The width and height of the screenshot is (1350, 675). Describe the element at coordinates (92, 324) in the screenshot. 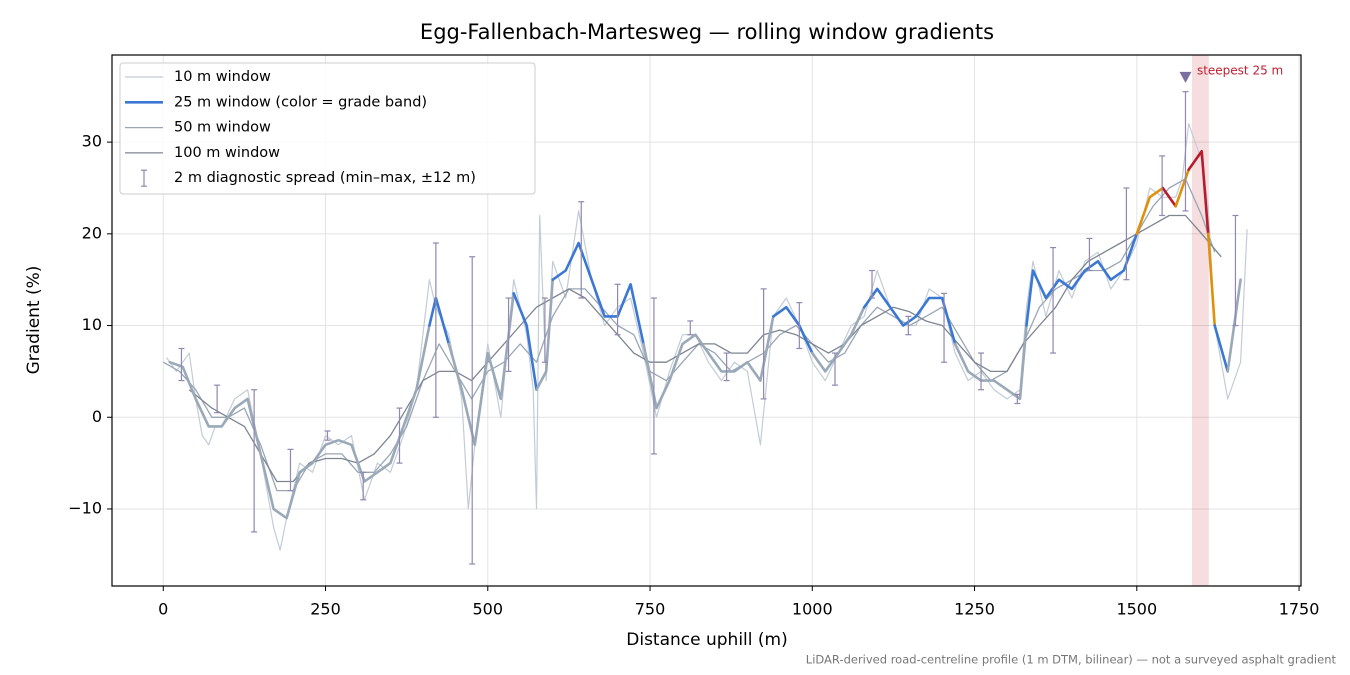

I see `y-tick-label: 10` at that location.